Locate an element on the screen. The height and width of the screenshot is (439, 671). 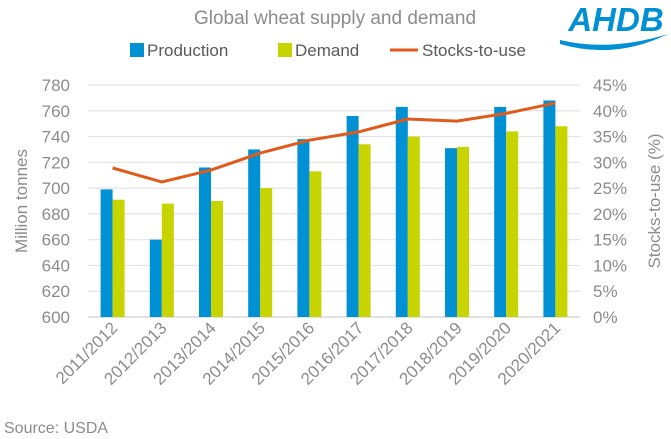
legend-label: Stocks-to-use is located at coordinates (474, 50).